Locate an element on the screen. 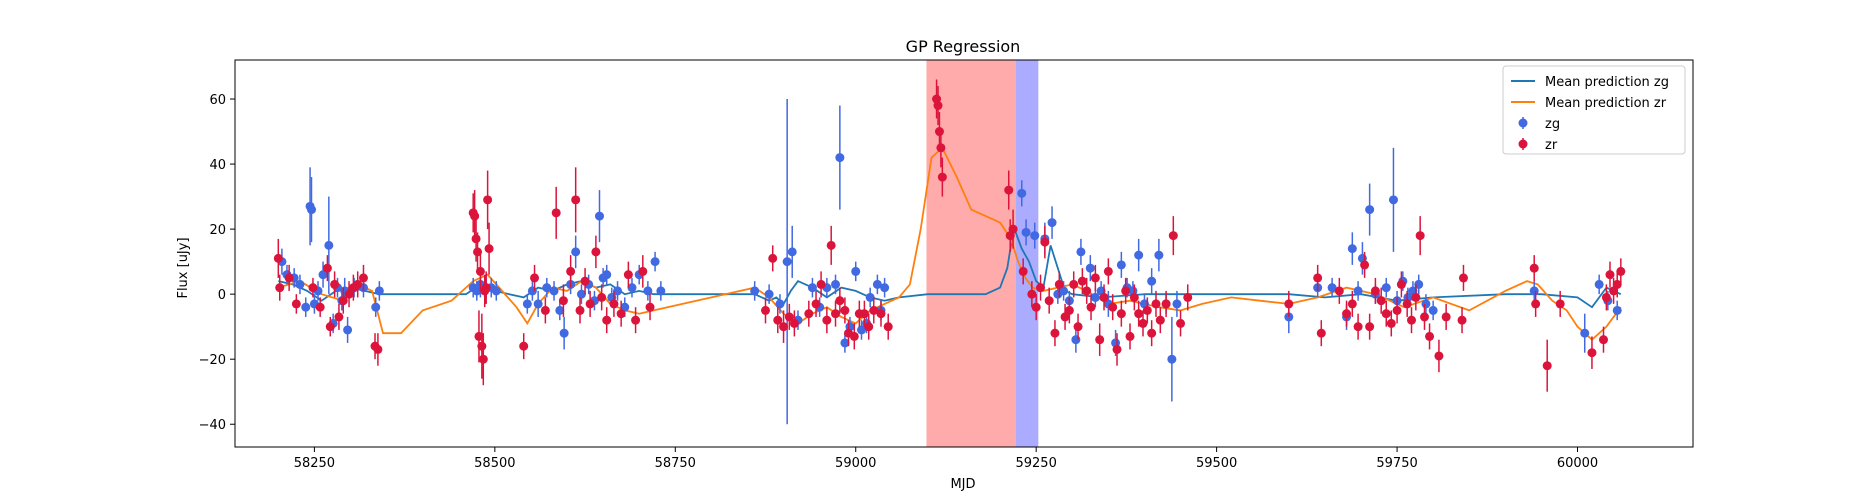 Image resolution: width=1875 pixels, height=500 pixels. y-axis: −40 −20 0 20 40 60 is located at coordinates (217, 263).